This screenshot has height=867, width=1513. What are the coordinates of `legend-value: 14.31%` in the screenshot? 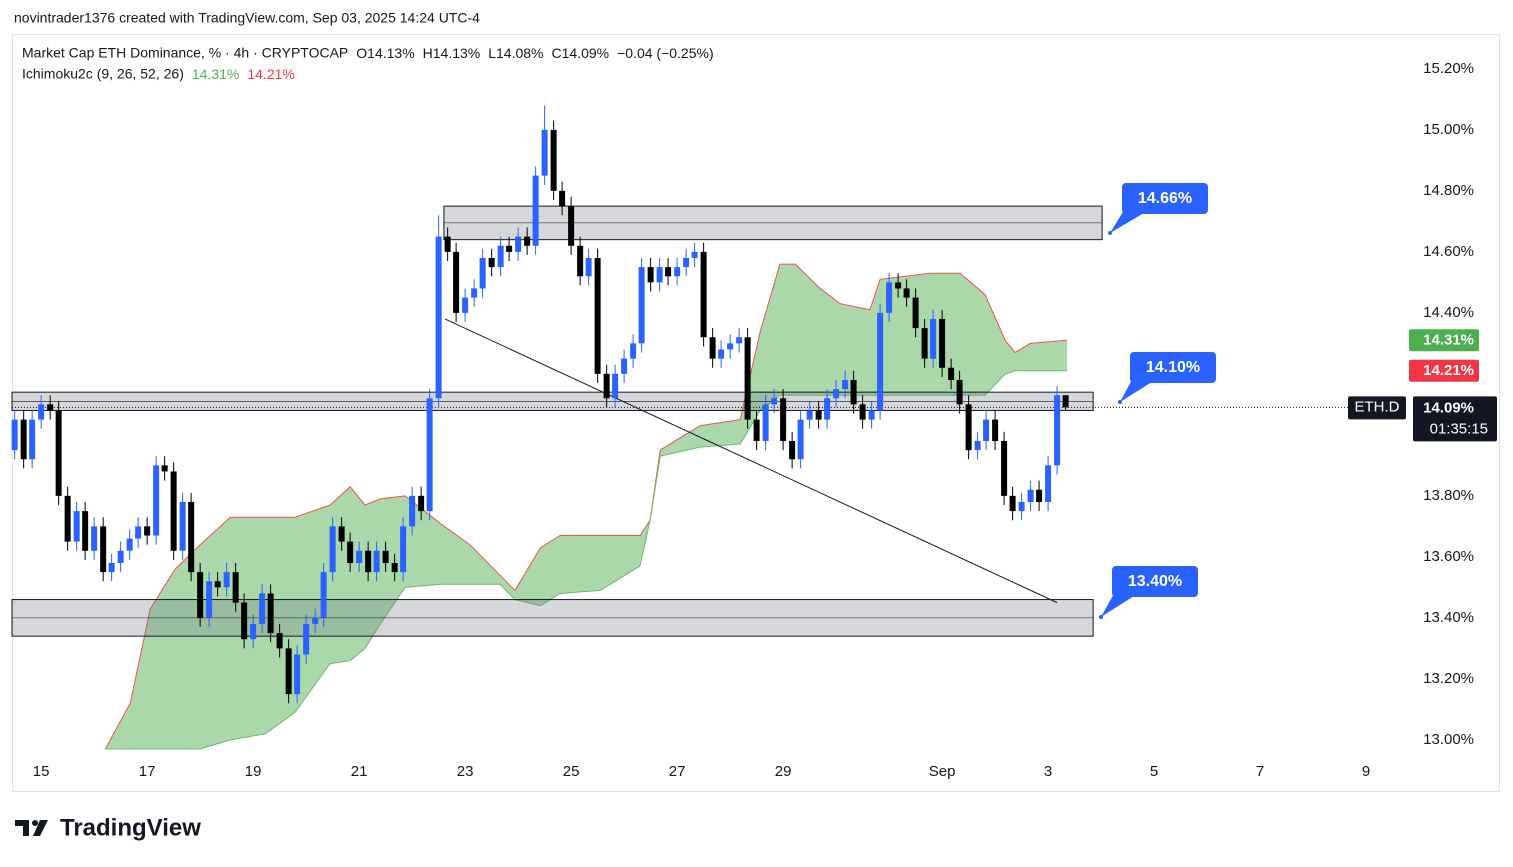 It's located at (215, 74).